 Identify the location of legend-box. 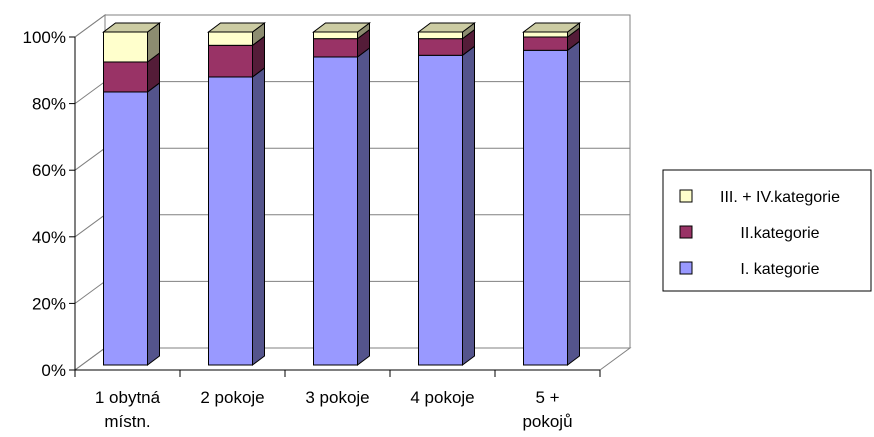
(767, 230).